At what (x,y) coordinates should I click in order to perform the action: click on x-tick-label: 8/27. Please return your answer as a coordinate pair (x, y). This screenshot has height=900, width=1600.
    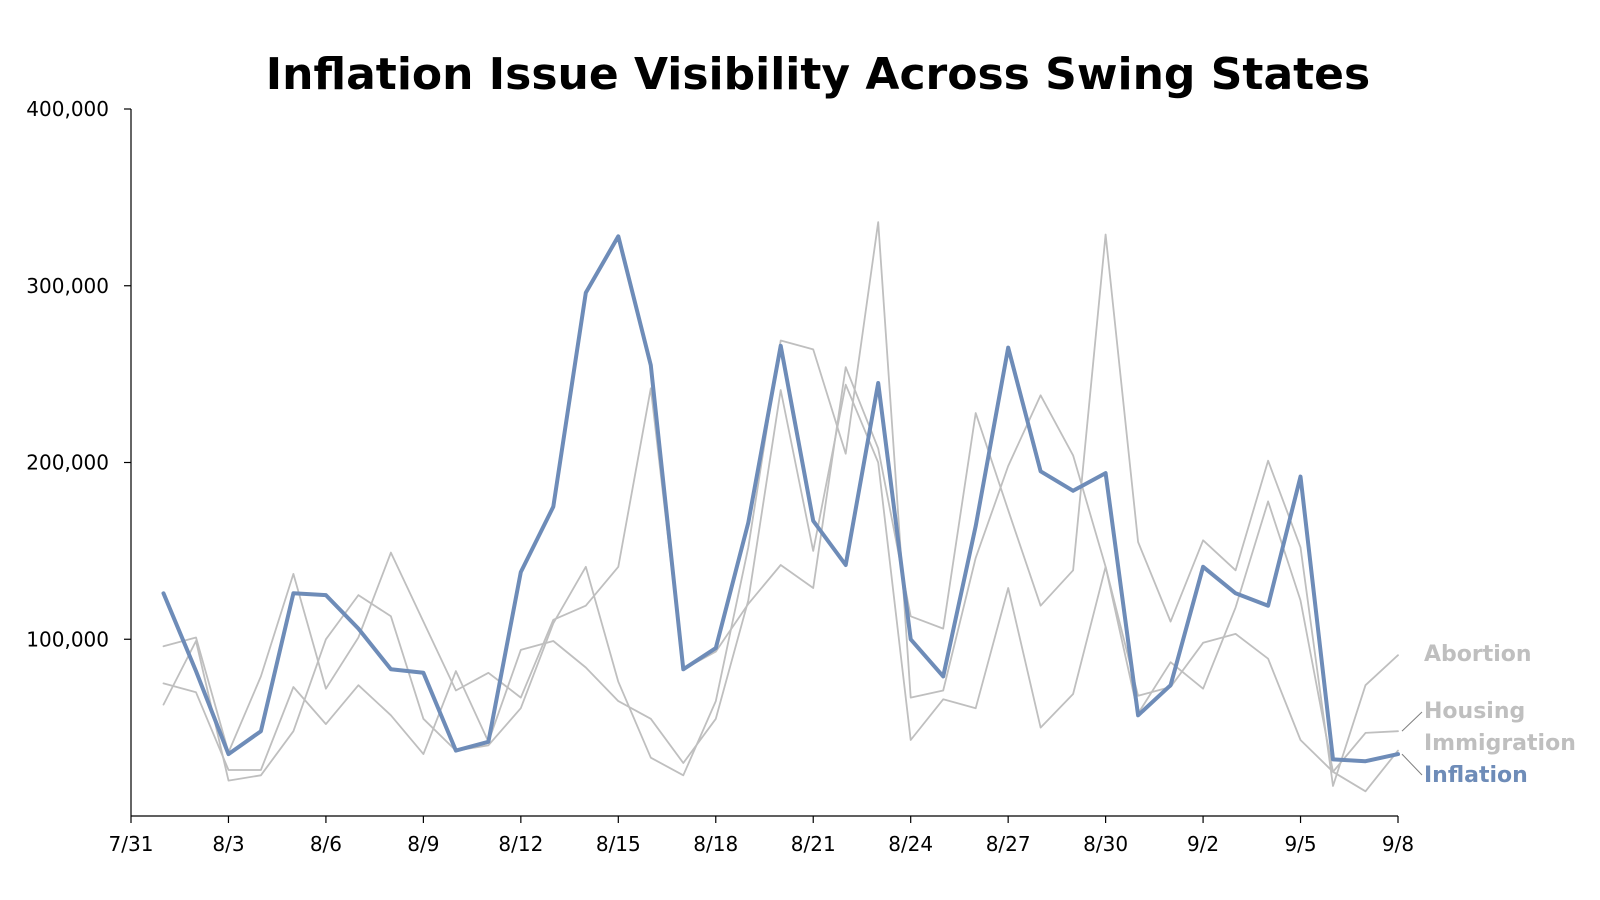
    Looking at the image, I should click on (1008, 844).